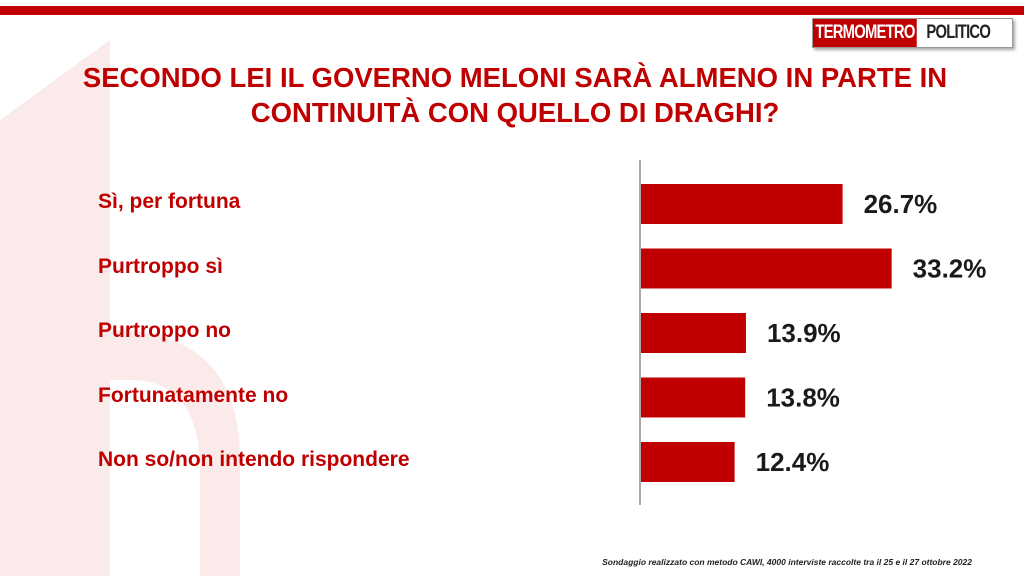  I want to click on top-accent-bar, so click(512, 10).